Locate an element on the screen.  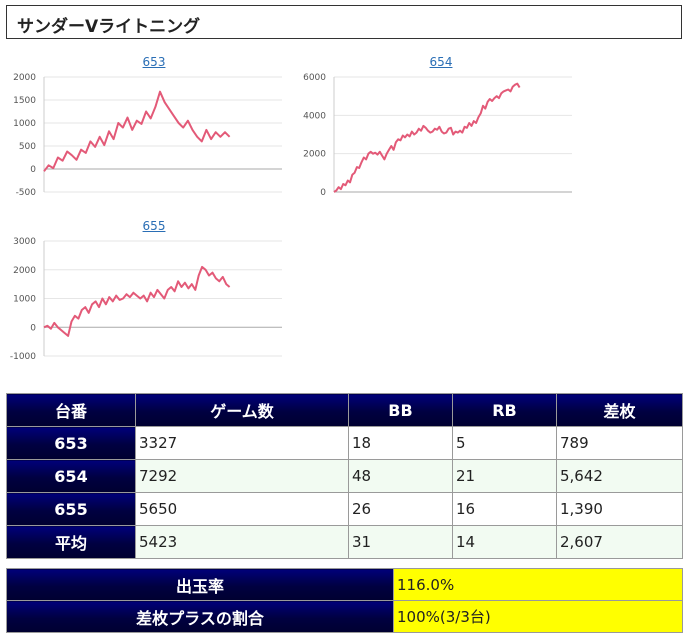
y-tick-label: 500 is located at coordinates (27, 147).